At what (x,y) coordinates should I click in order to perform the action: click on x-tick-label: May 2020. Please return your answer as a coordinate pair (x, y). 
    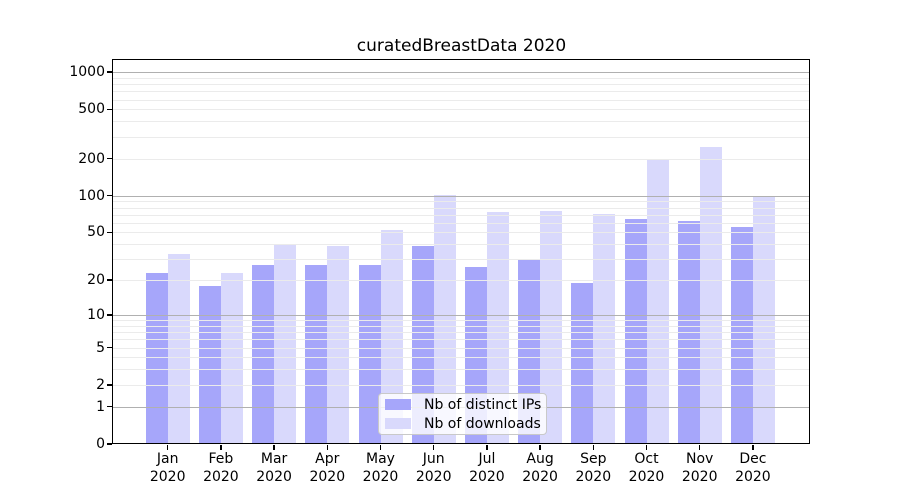
    Looking at the image, I should click on (381, 468).